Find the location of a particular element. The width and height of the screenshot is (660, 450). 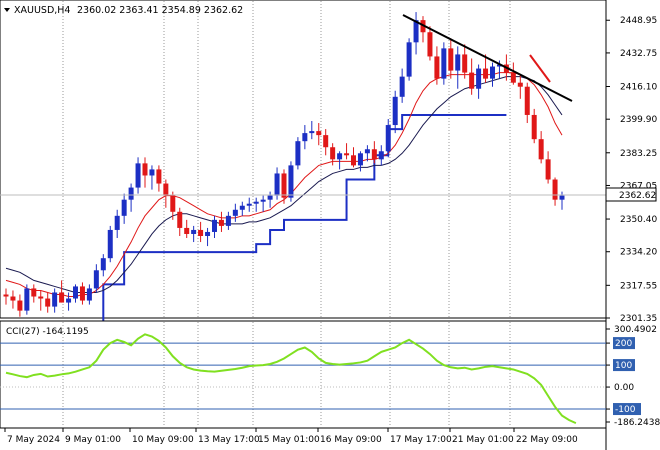

trendlines is located at coordinates (487, 58).